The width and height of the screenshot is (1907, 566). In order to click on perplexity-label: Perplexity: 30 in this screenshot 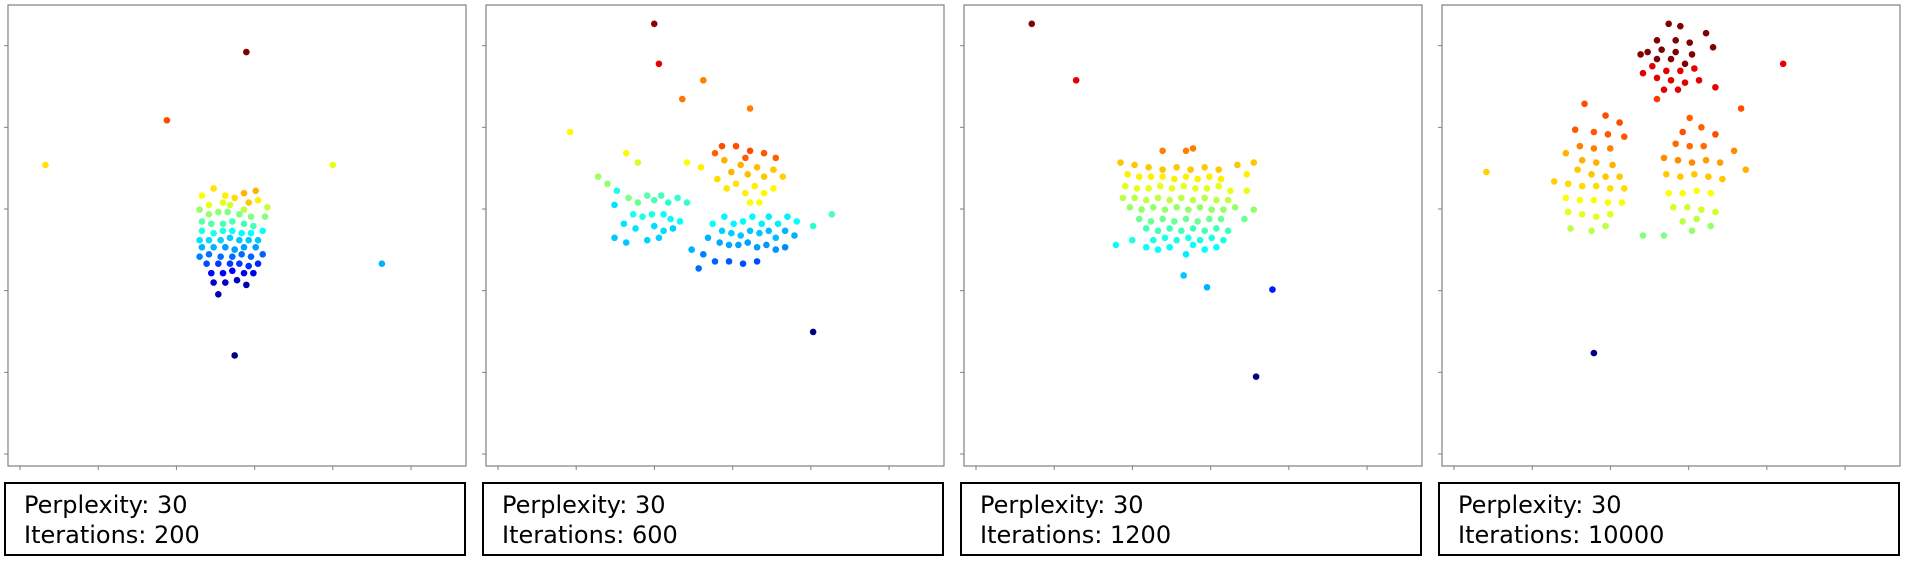, I will do `click(106, 505)`.